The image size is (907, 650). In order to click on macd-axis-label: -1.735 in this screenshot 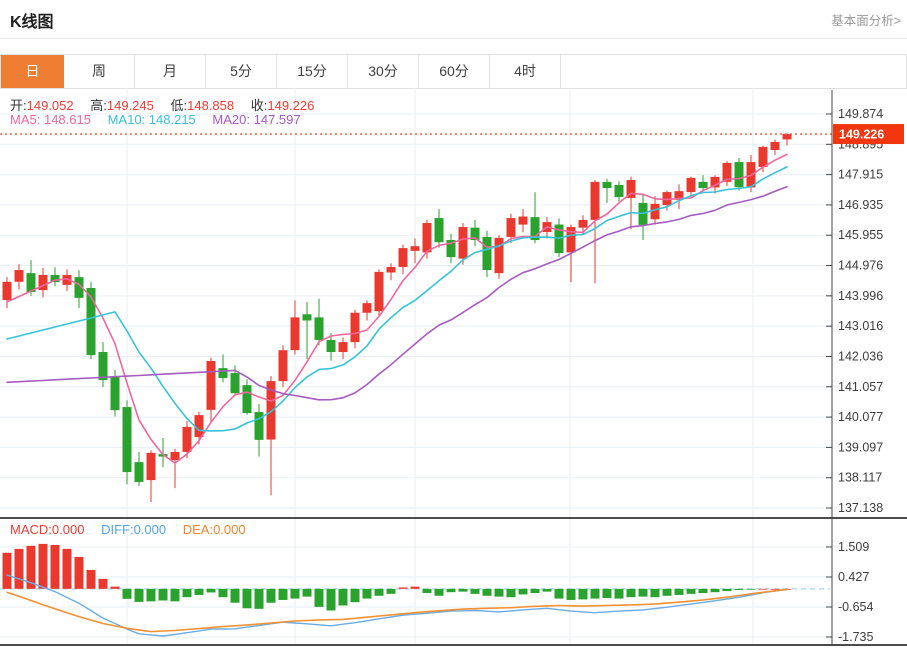, I will do `click(855, 637)`.